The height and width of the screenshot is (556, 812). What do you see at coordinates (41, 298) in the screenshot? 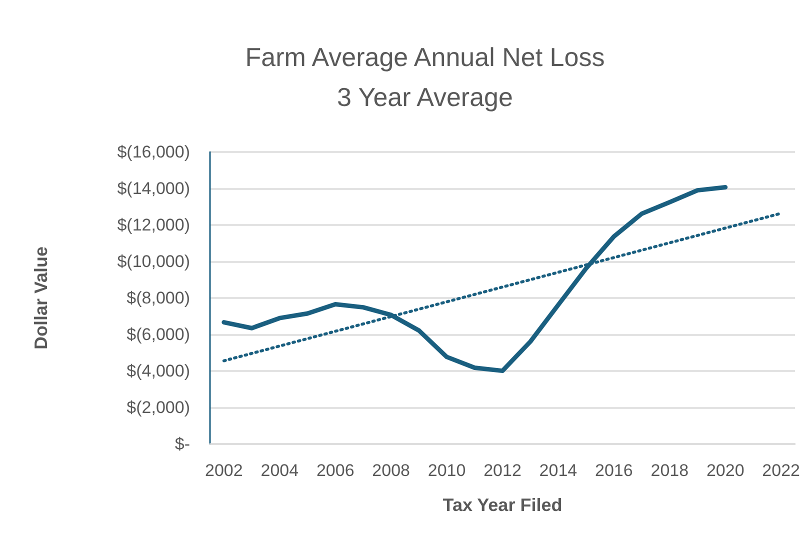
I see `y-axis-title: Dollar Value` at bounding box center [41, 298].